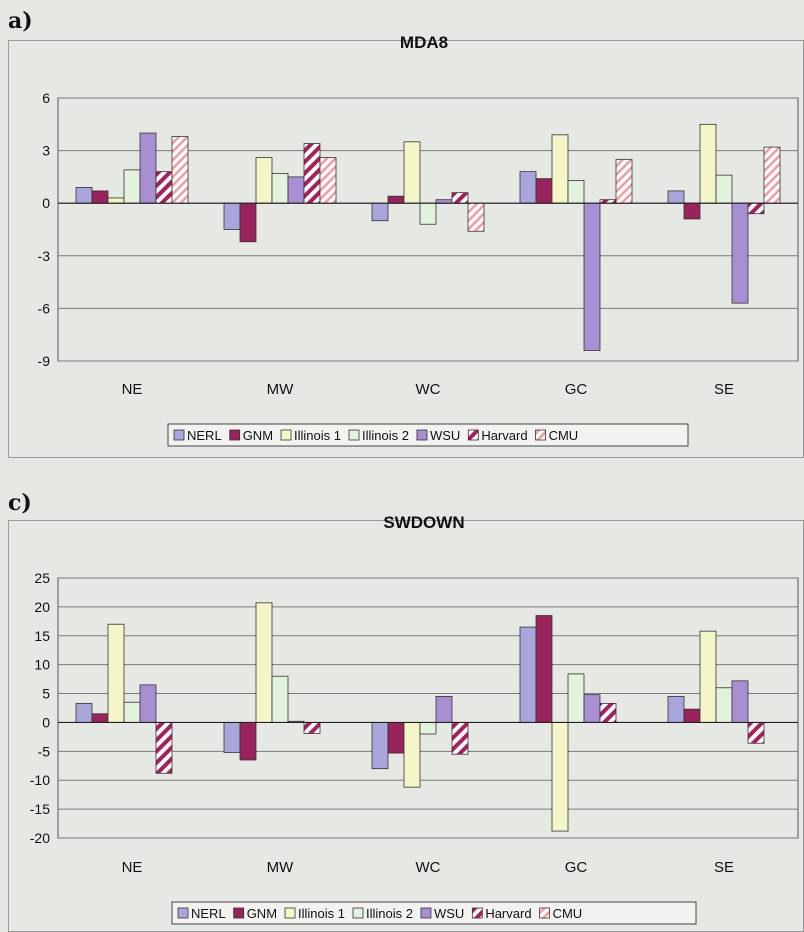 The image size is (804, 932). I want to click on category-label: SE, so click(724, 867).